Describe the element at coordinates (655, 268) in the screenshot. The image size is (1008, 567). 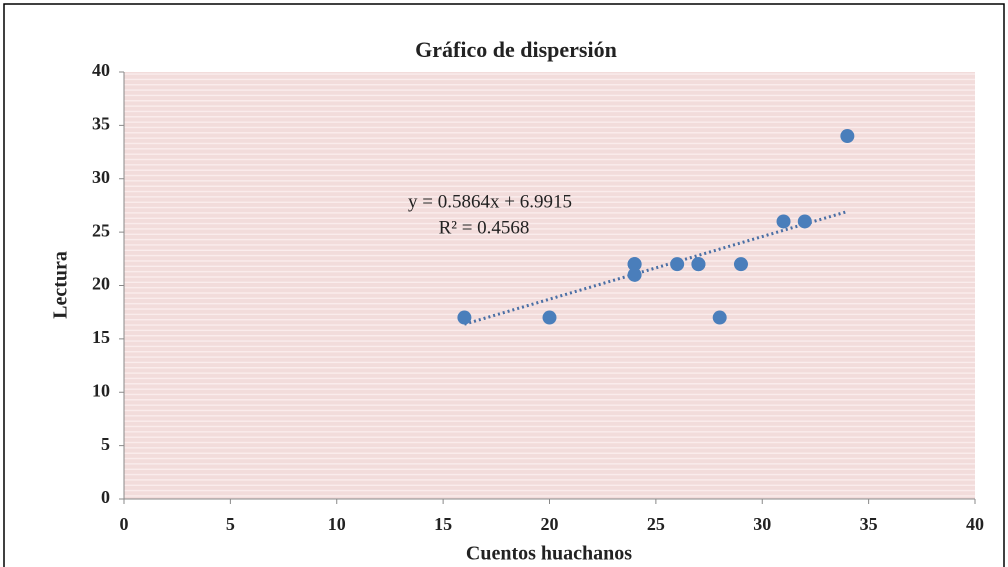
I see `trendline` at that location.